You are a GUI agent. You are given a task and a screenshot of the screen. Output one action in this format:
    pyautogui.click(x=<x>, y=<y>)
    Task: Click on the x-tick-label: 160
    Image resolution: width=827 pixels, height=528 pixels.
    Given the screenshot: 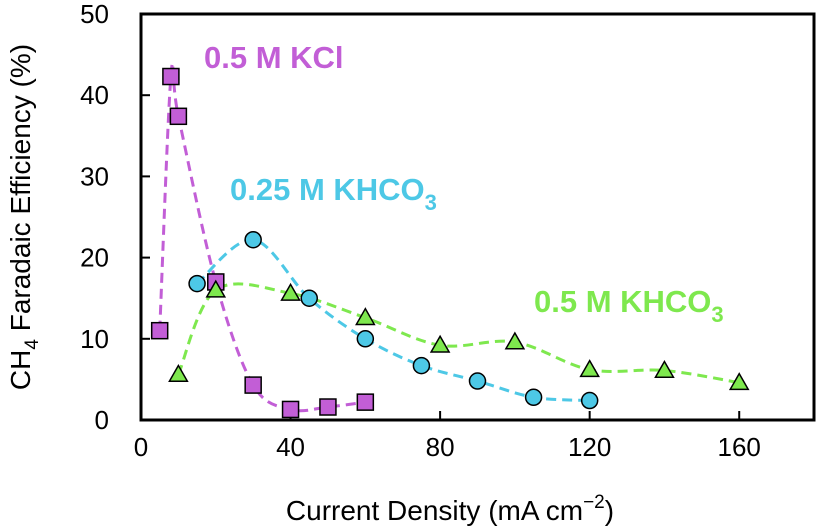 What is the action you would take?
    pyautogui.click(x=739, y=447)
    